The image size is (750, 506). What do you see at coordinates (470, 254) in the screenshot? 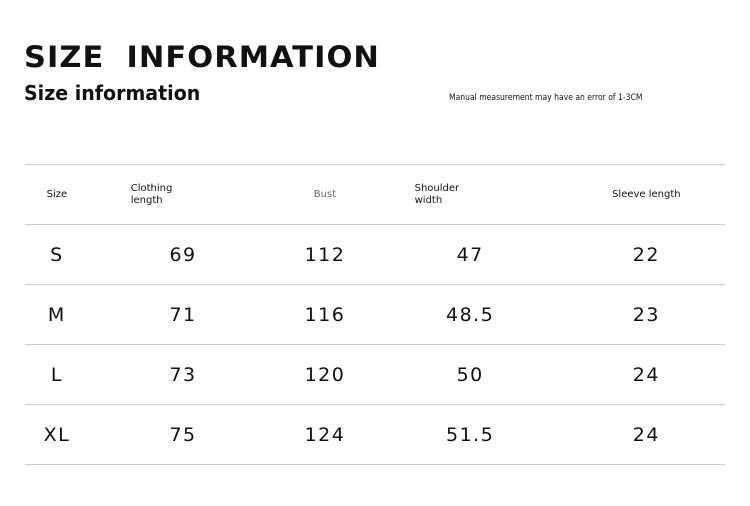
I see `cell-shoulder-width: 47` at bounding box center [470, 254].